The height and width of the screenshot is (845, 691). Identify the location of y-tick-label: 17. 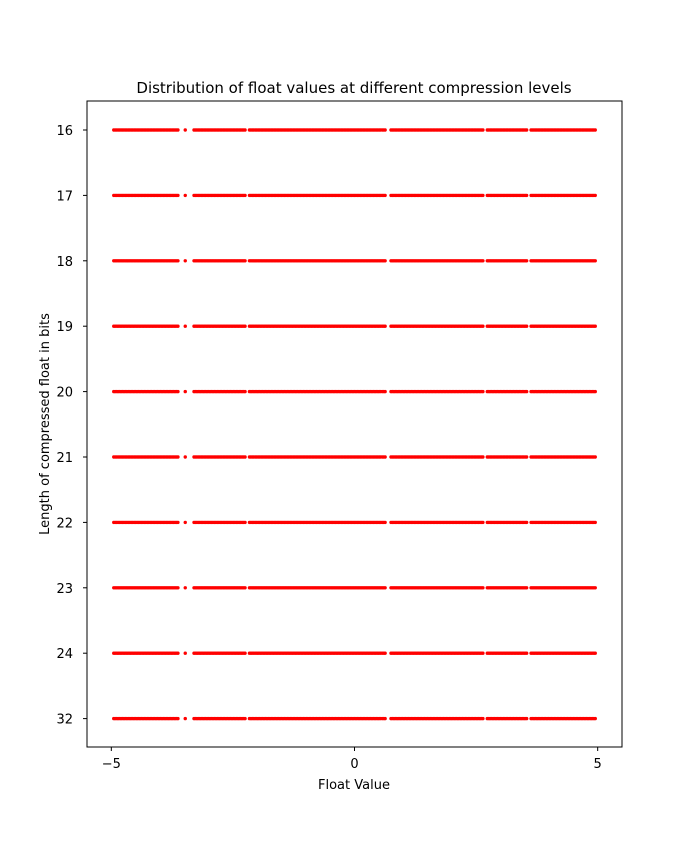
(64, 196).